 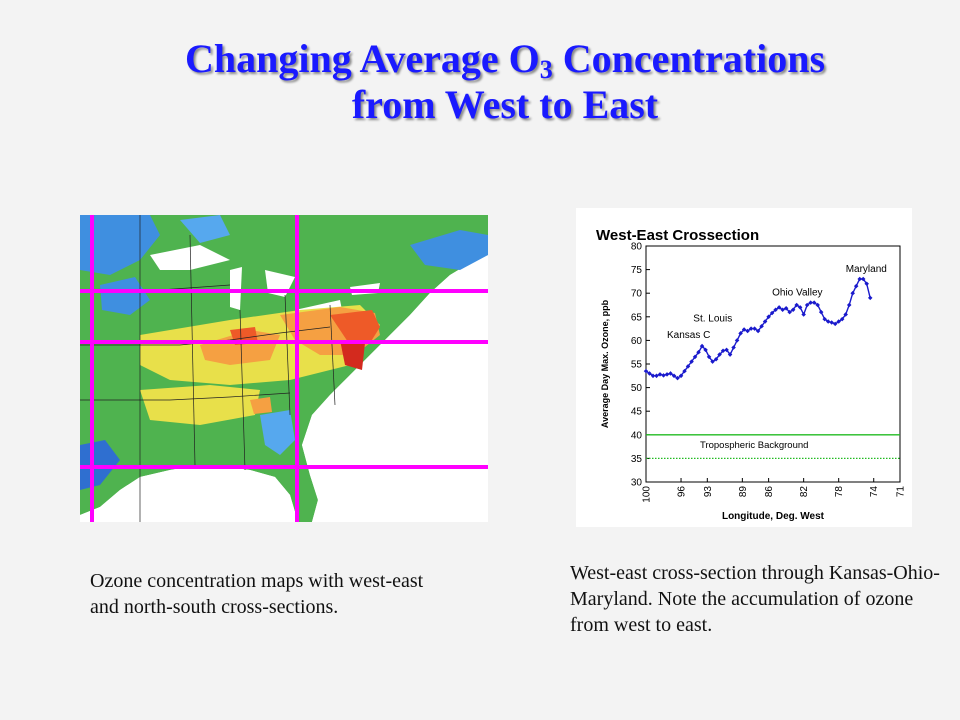 I want to click on annotation-label: St. Louis, so click(x=712, y=319).